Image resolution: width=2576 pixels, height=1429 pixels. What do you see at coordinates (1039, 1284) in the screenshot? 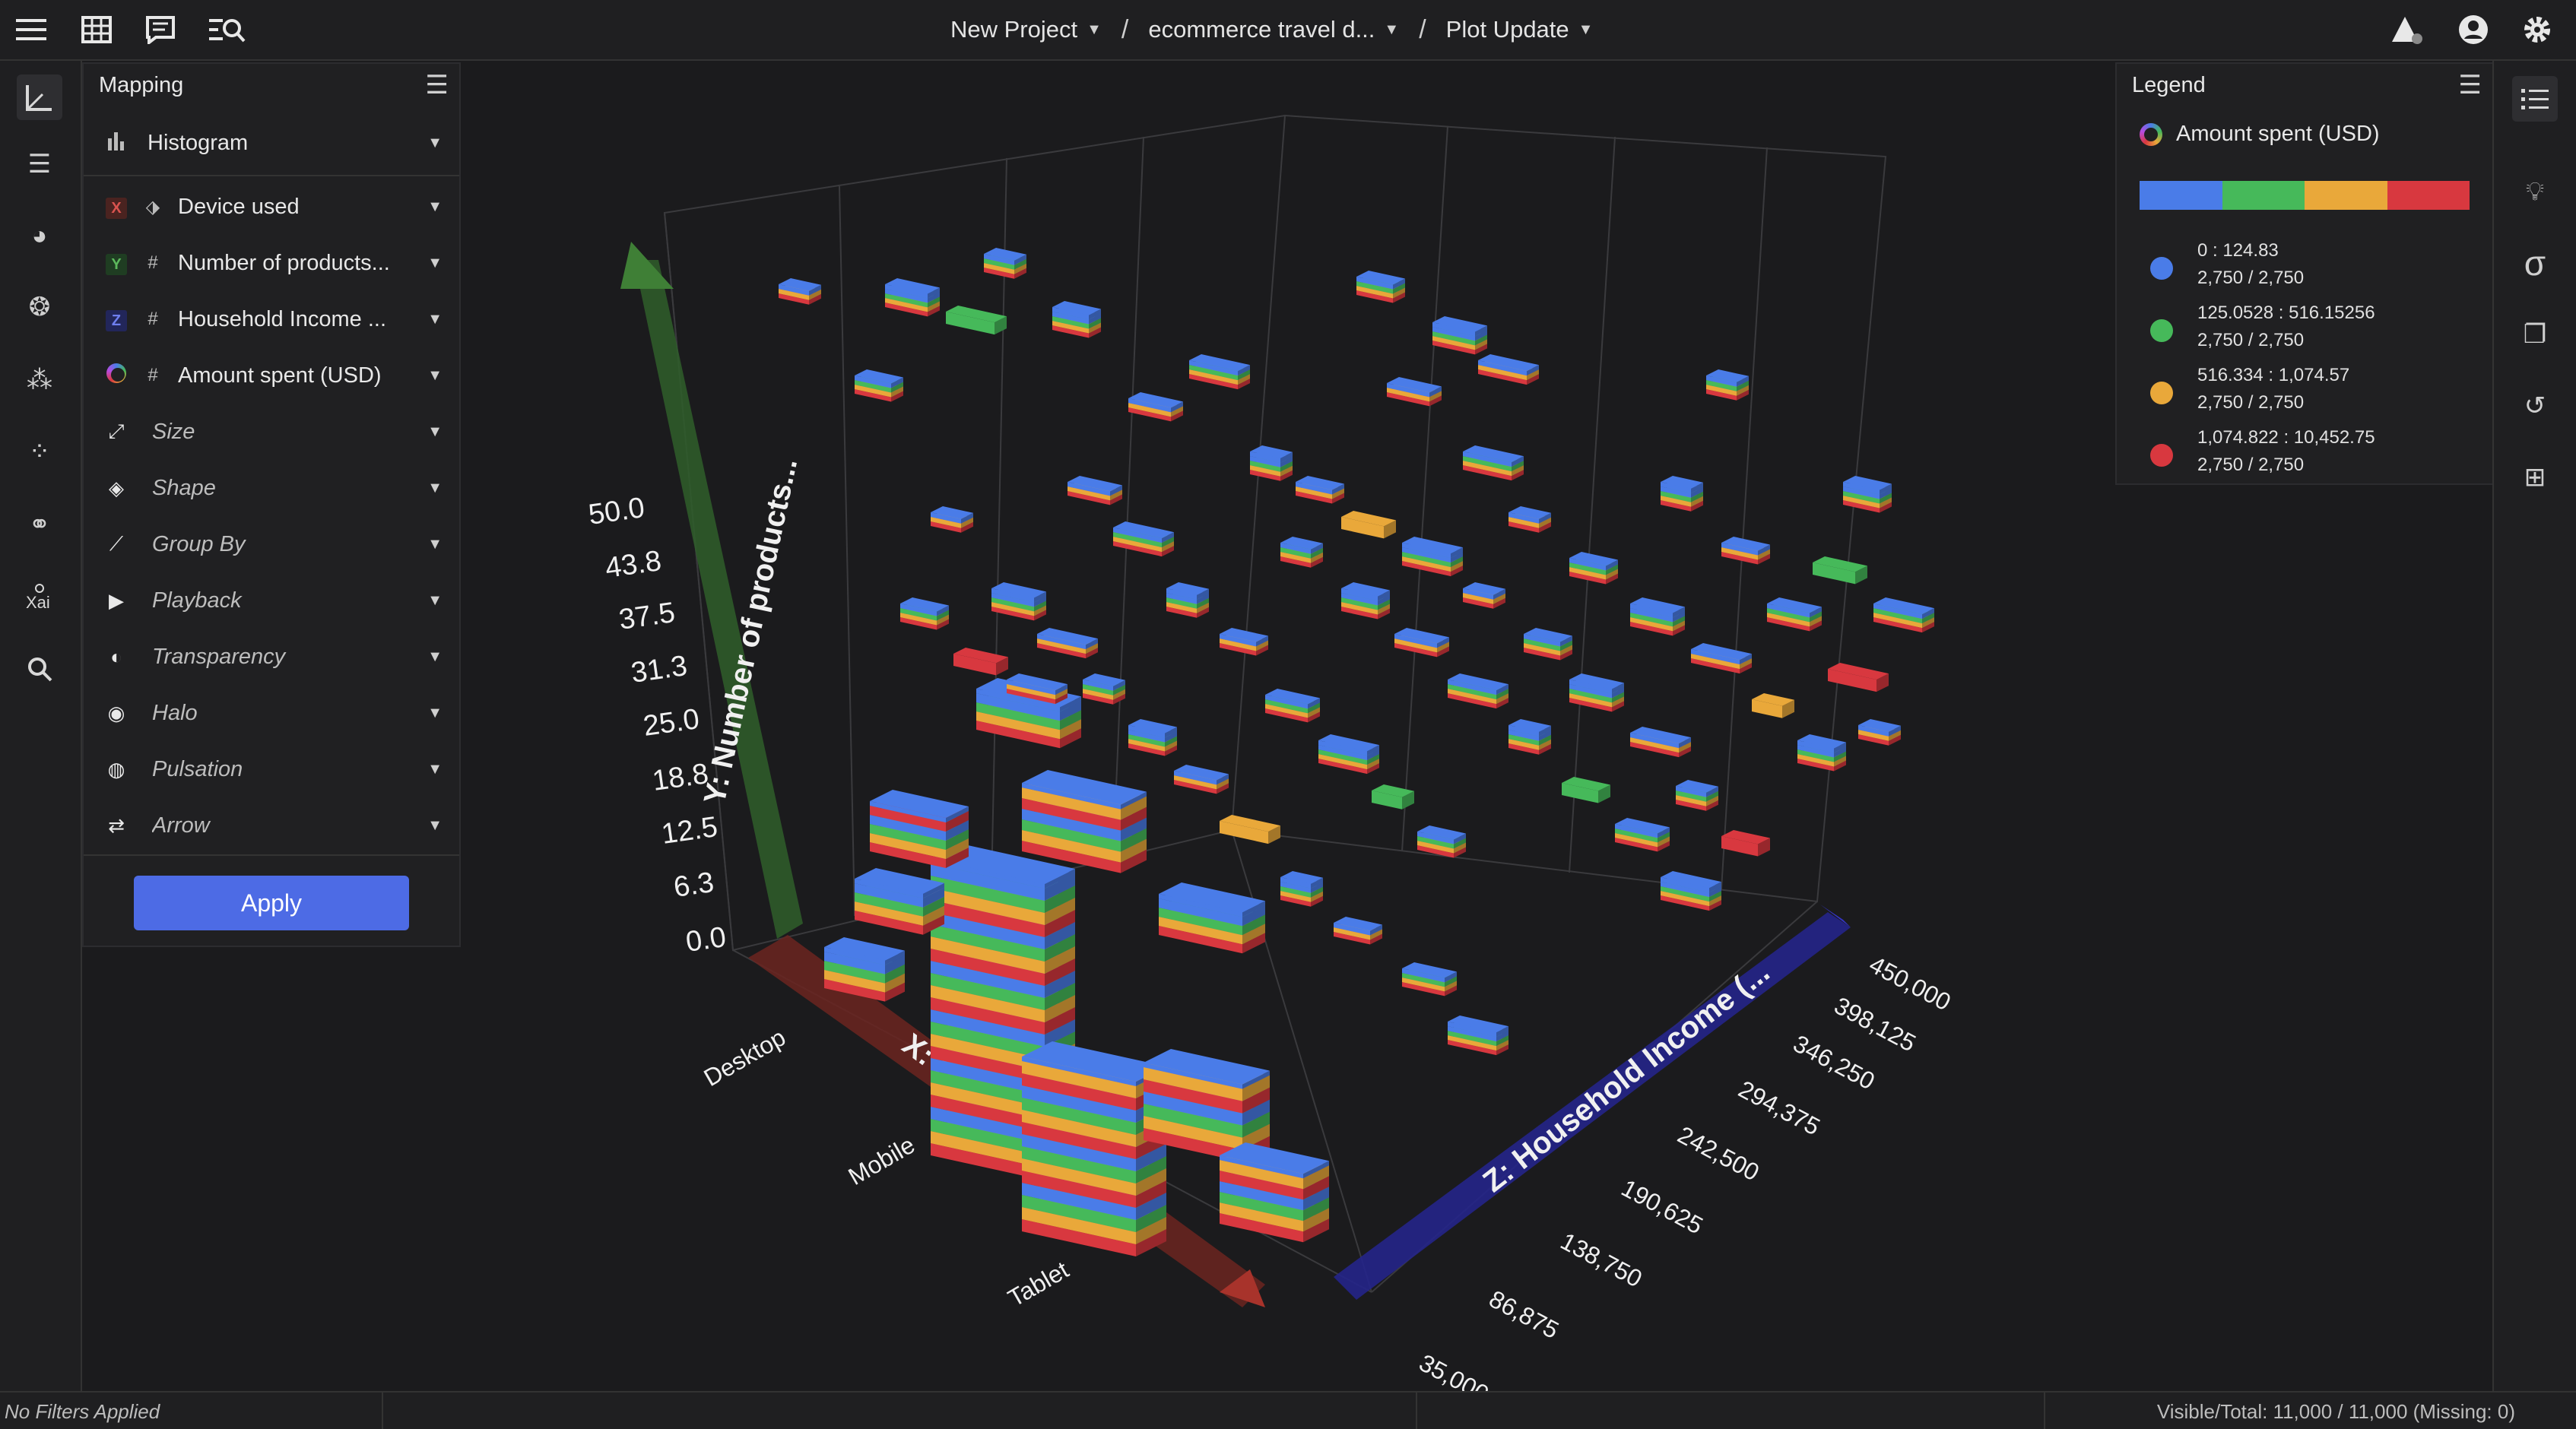
I see `x-tick-label: Tablet` at bounding box center [1039, 1284].